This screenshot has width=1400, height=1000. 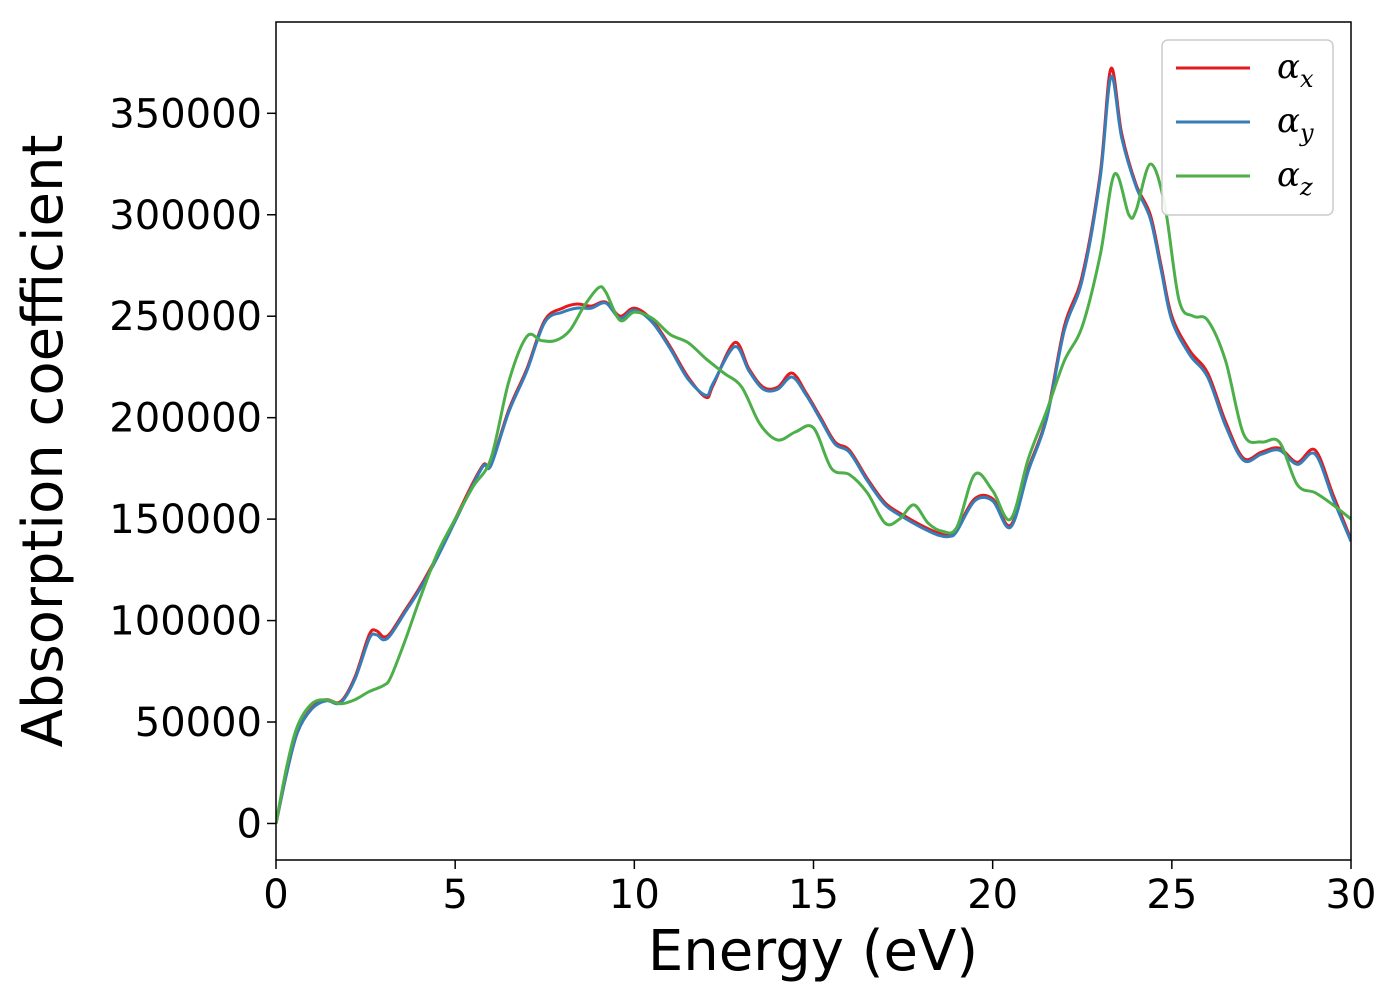 I want to click on y-tick-label: 250000, so click(x=185, y=317).